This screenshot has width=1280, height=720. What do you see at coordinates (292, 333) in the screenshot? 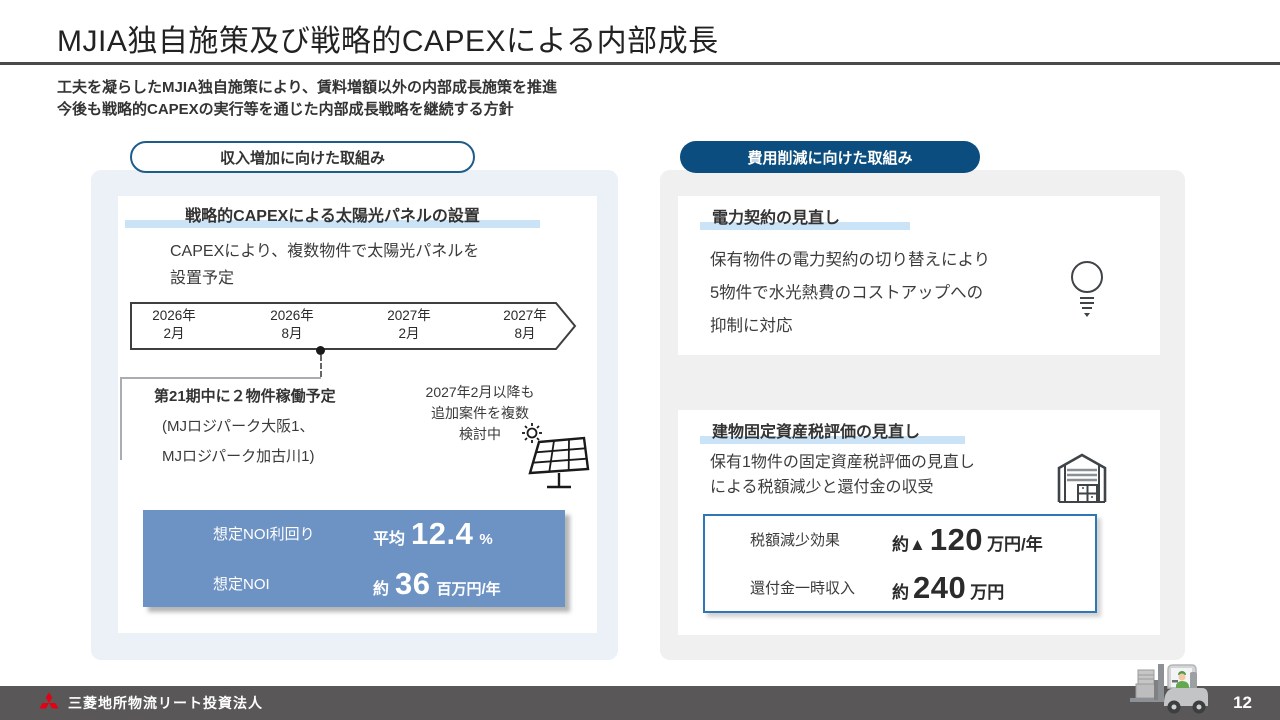
I see `timeline-date-2-month: 8月` at bounding box center [292, 333].